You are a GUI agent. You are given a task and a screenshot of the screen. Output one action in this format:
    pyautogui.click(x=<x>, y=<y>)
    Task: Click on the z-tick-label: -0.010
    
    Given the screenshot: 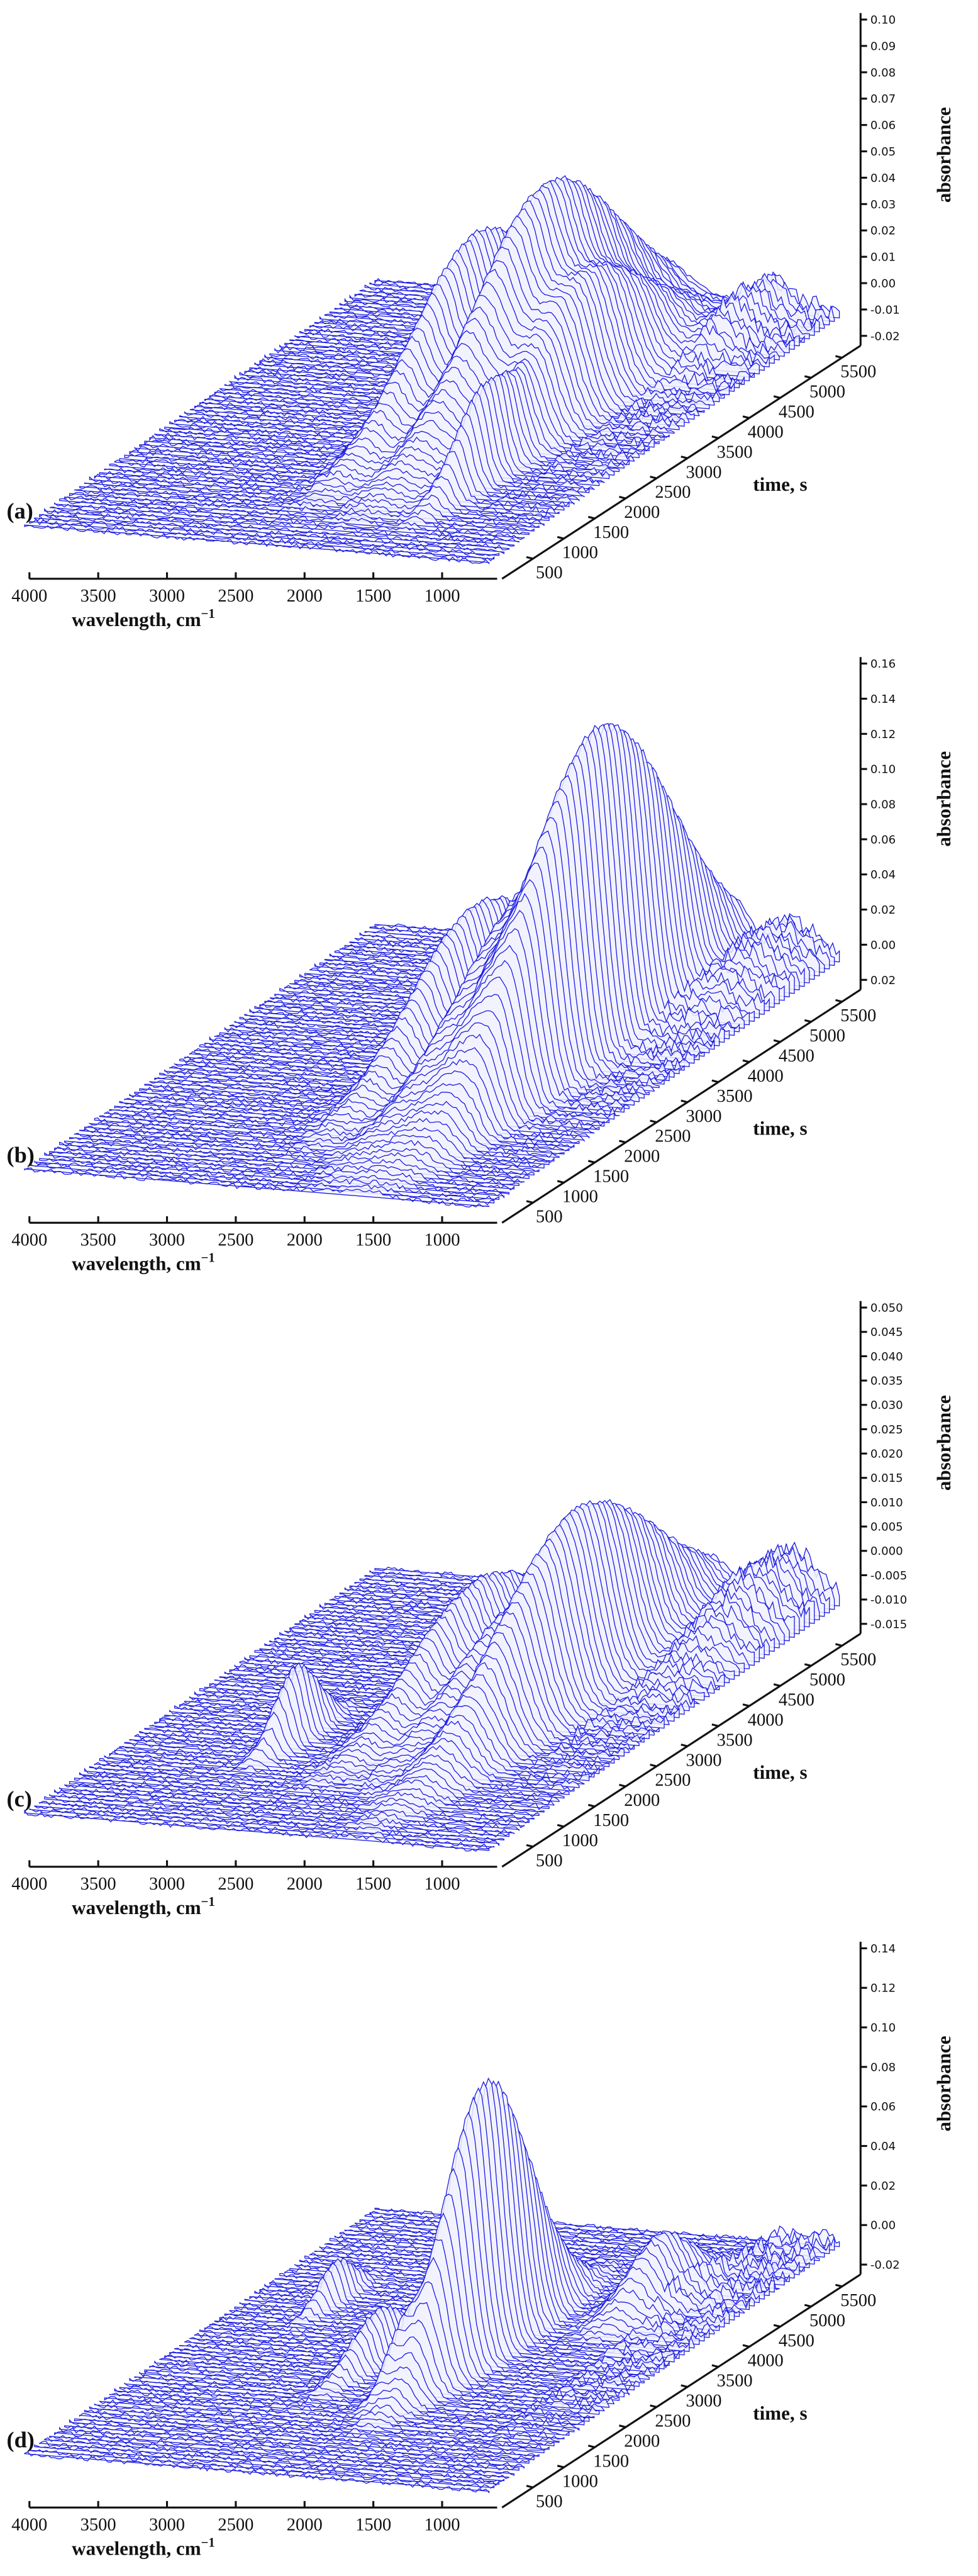 What is the action you would take?
    pyautogui.click(x=889, y=1600)
    